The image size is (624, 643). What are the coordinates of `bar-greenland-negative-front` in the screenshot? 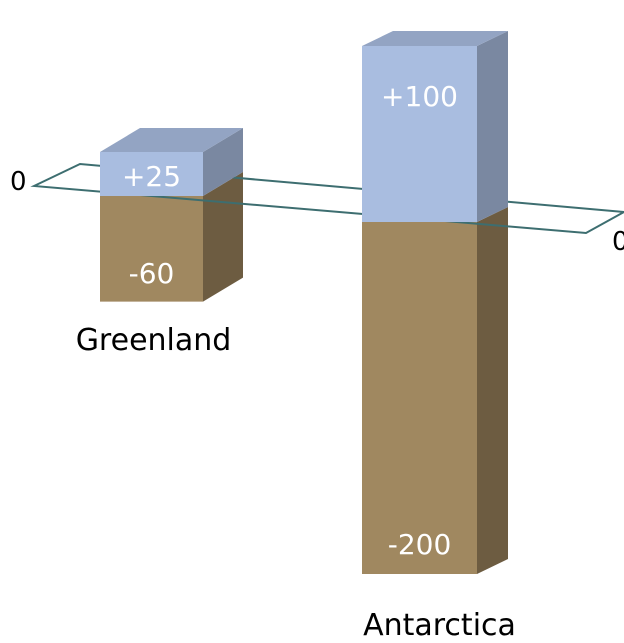 It's located at (151, 249).